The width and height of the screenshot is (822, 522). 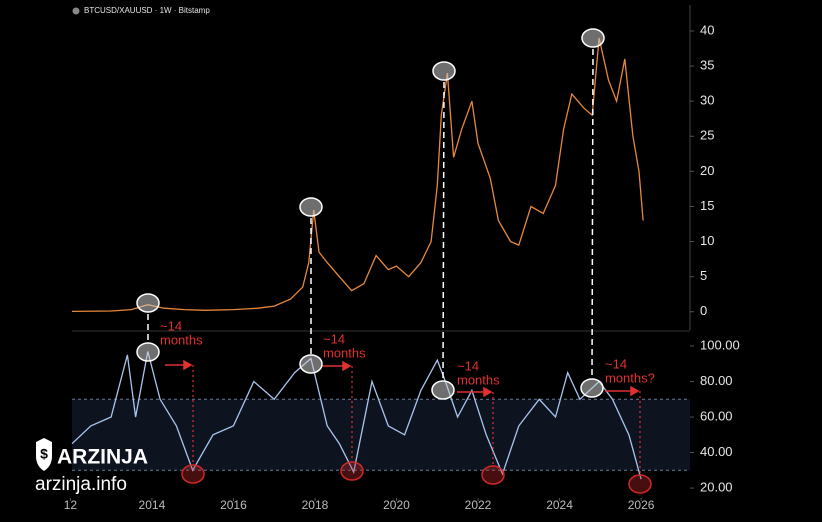 What do you see at coordinates (478, 505) in the screenshot?
I see `x-tick-label: 2022` at bounding box center [478, 505].